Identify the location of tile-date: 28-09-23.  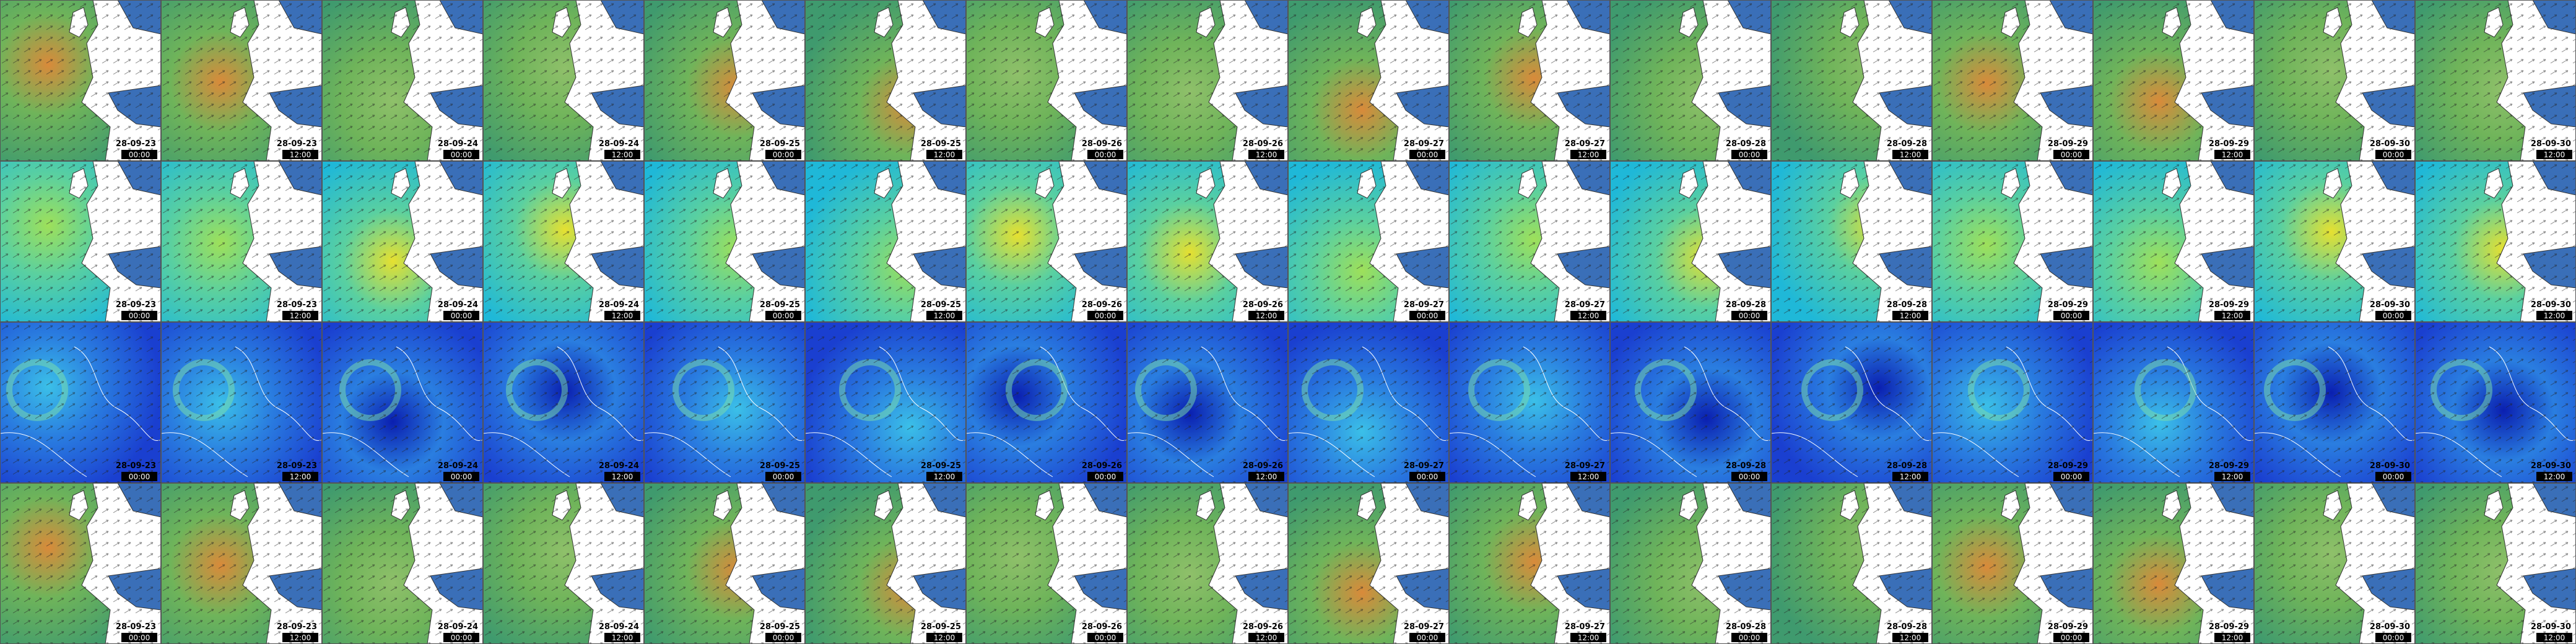
(297, 305).